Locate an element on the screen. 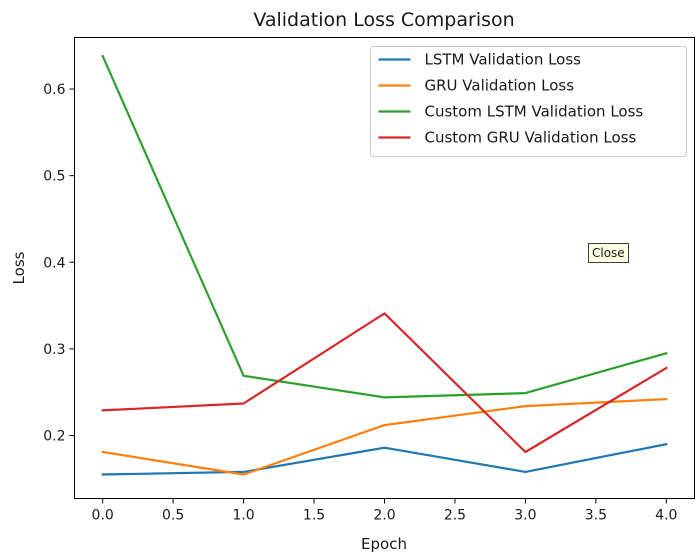 This screenshot has width=700, height=557. x-axis: 0.0 0.5 1.0 1.5 2.0 2.5 3.0 3.5 4.0 is located at coordinates (384, 511).